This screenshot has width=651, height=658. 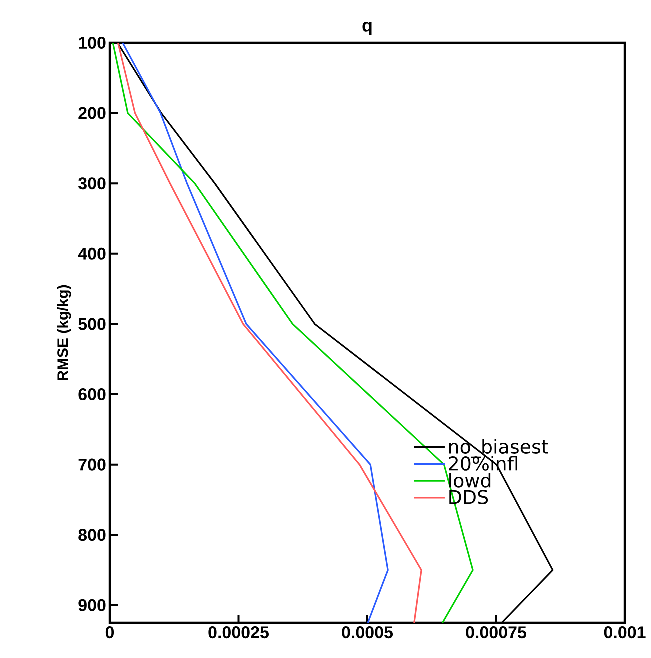 What do you see at coordinates (92, 394) in the screenshot?
I see `y-tick-label: 600` at bounding box center [92, 394].